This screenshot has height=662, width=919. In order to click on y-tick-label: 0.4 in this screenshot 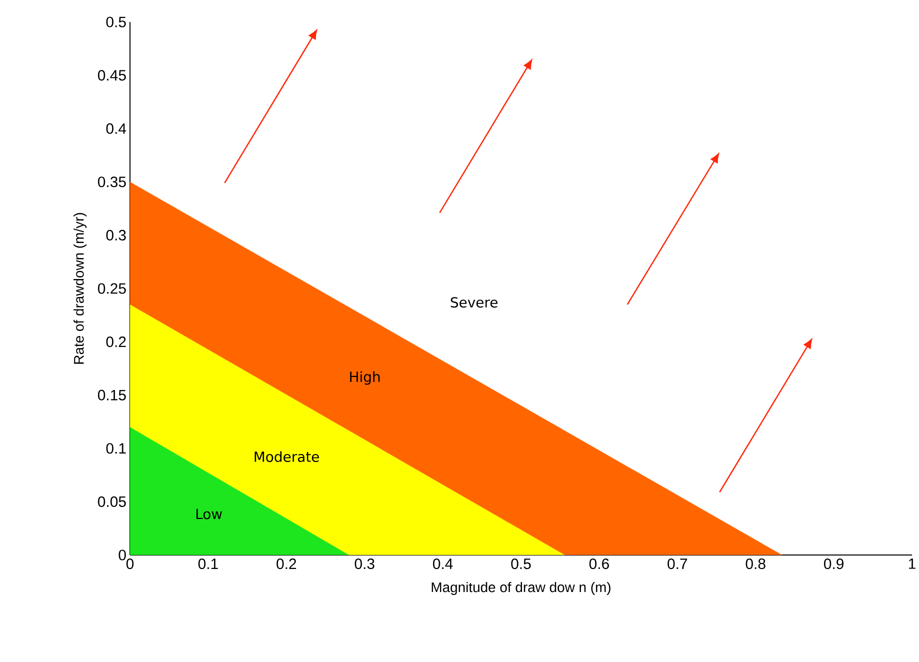, I will do `click(116, 128)`.